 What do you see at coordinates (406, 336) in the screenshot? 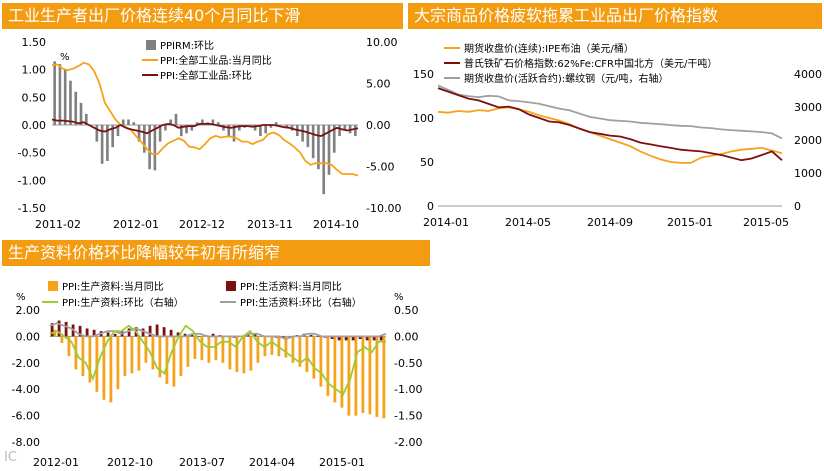
I see `y-tick-right: 0.00` at bounding box center [406, 336].